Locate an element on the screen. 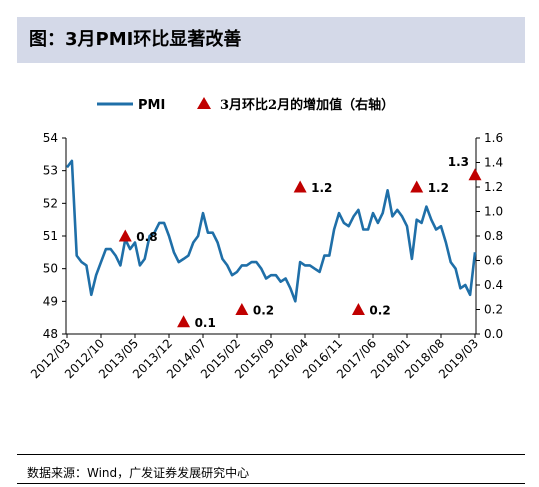 The height and width of the screenshot is (487, 539). y-left-tick-label: 54 is located at coordinates (50, 138).